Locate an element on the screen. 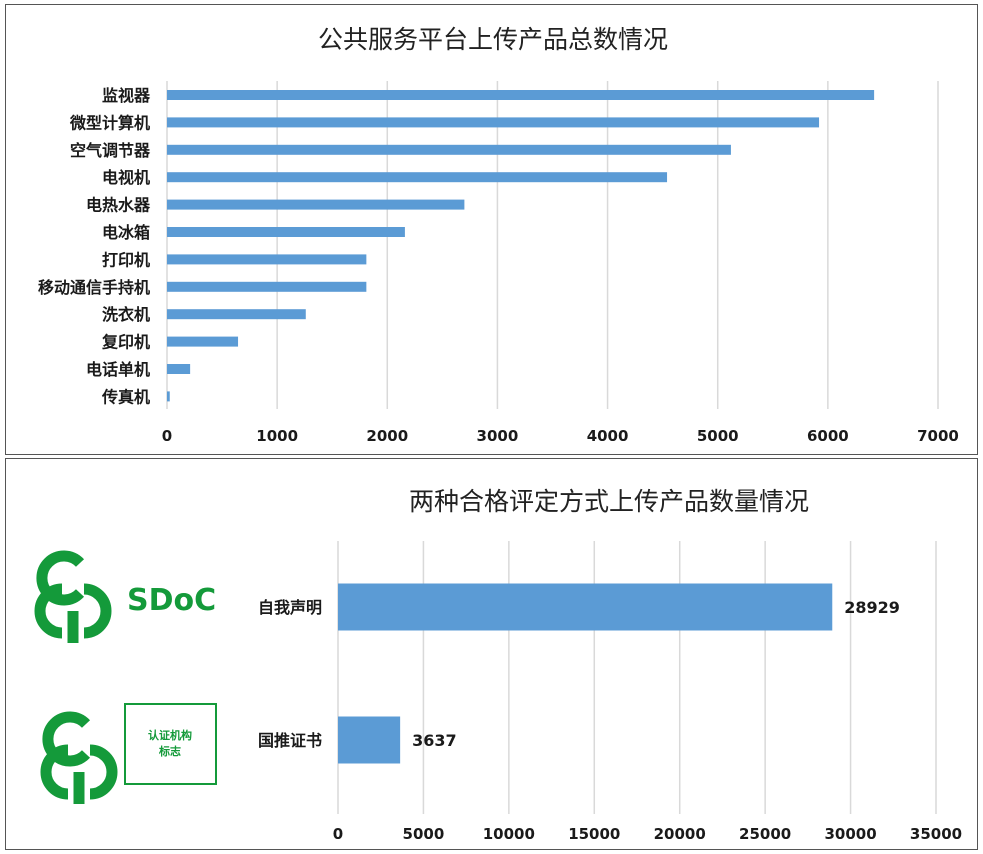 Image resolution: width=983 pixels, height=854 pixels. x-tick-label: 4000 is located at coordinates (608, 436).